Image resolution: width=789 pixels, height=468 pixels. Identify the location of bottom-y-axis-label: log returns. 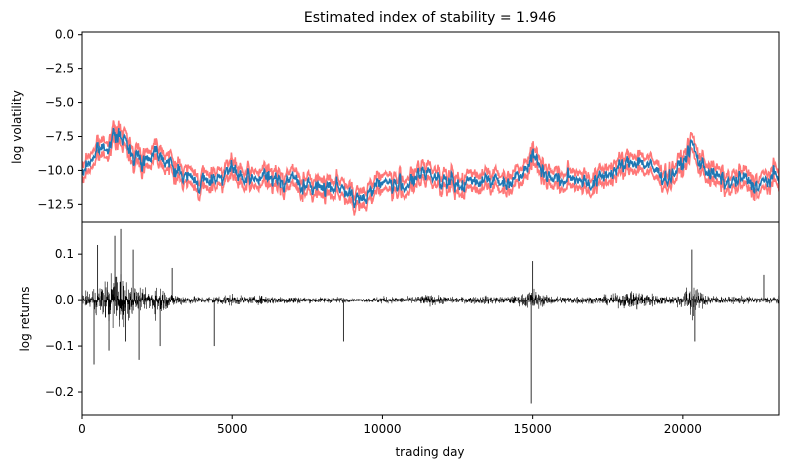
(25, 318).